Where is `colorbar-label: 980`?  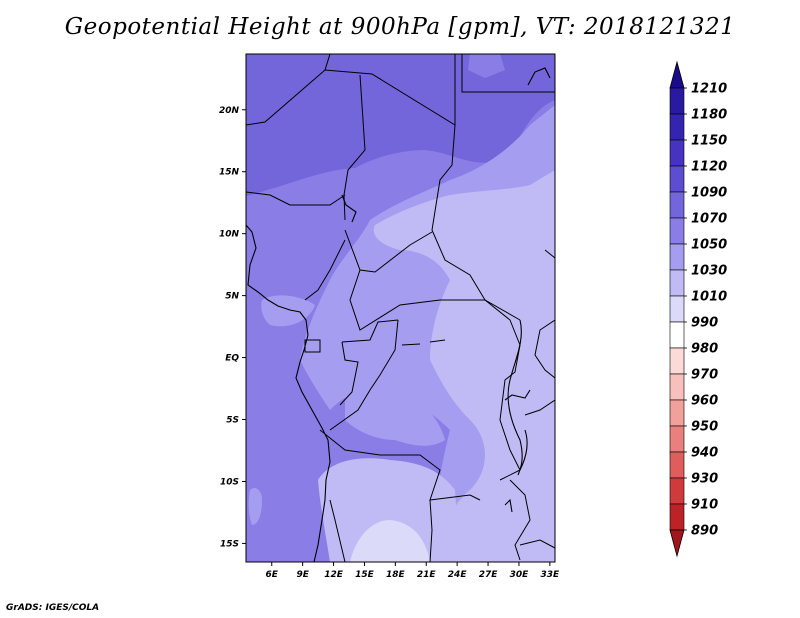
colorbar-label: 980 is located at coordinates (704, 349).